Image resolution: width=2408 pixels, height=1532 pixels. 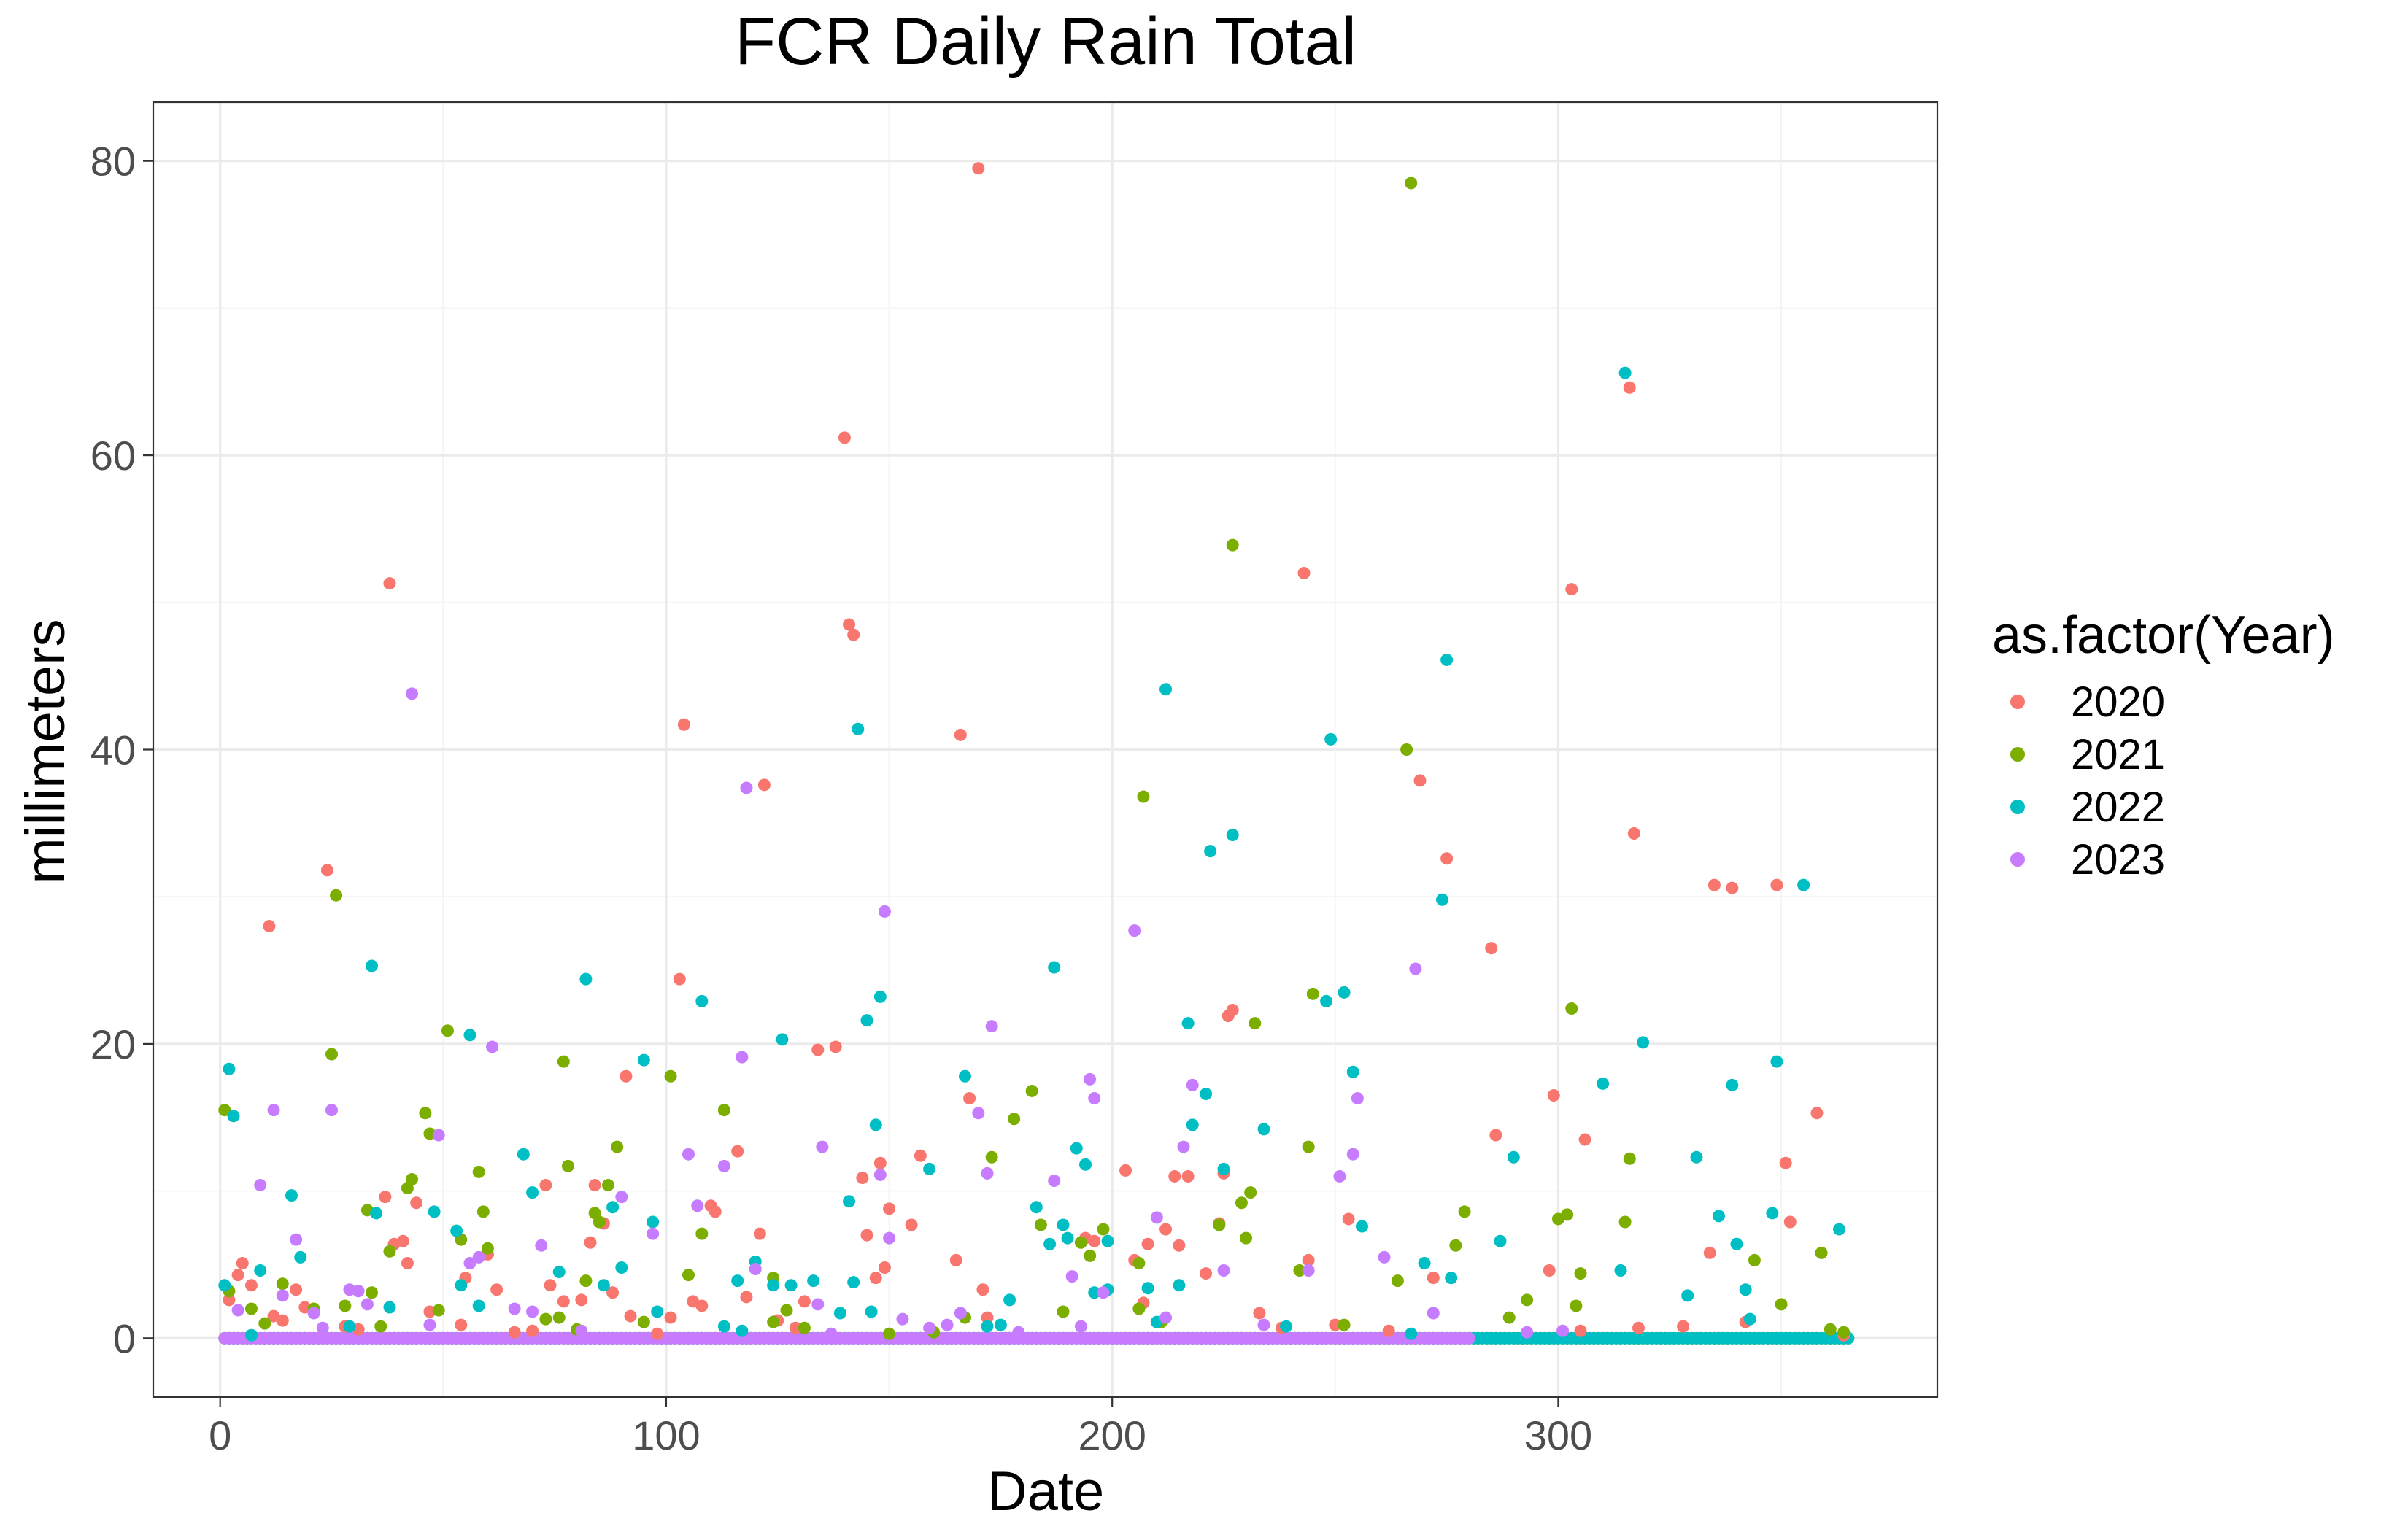 I want to click on x-tick-label: 0, so click(x=220, y=1435).